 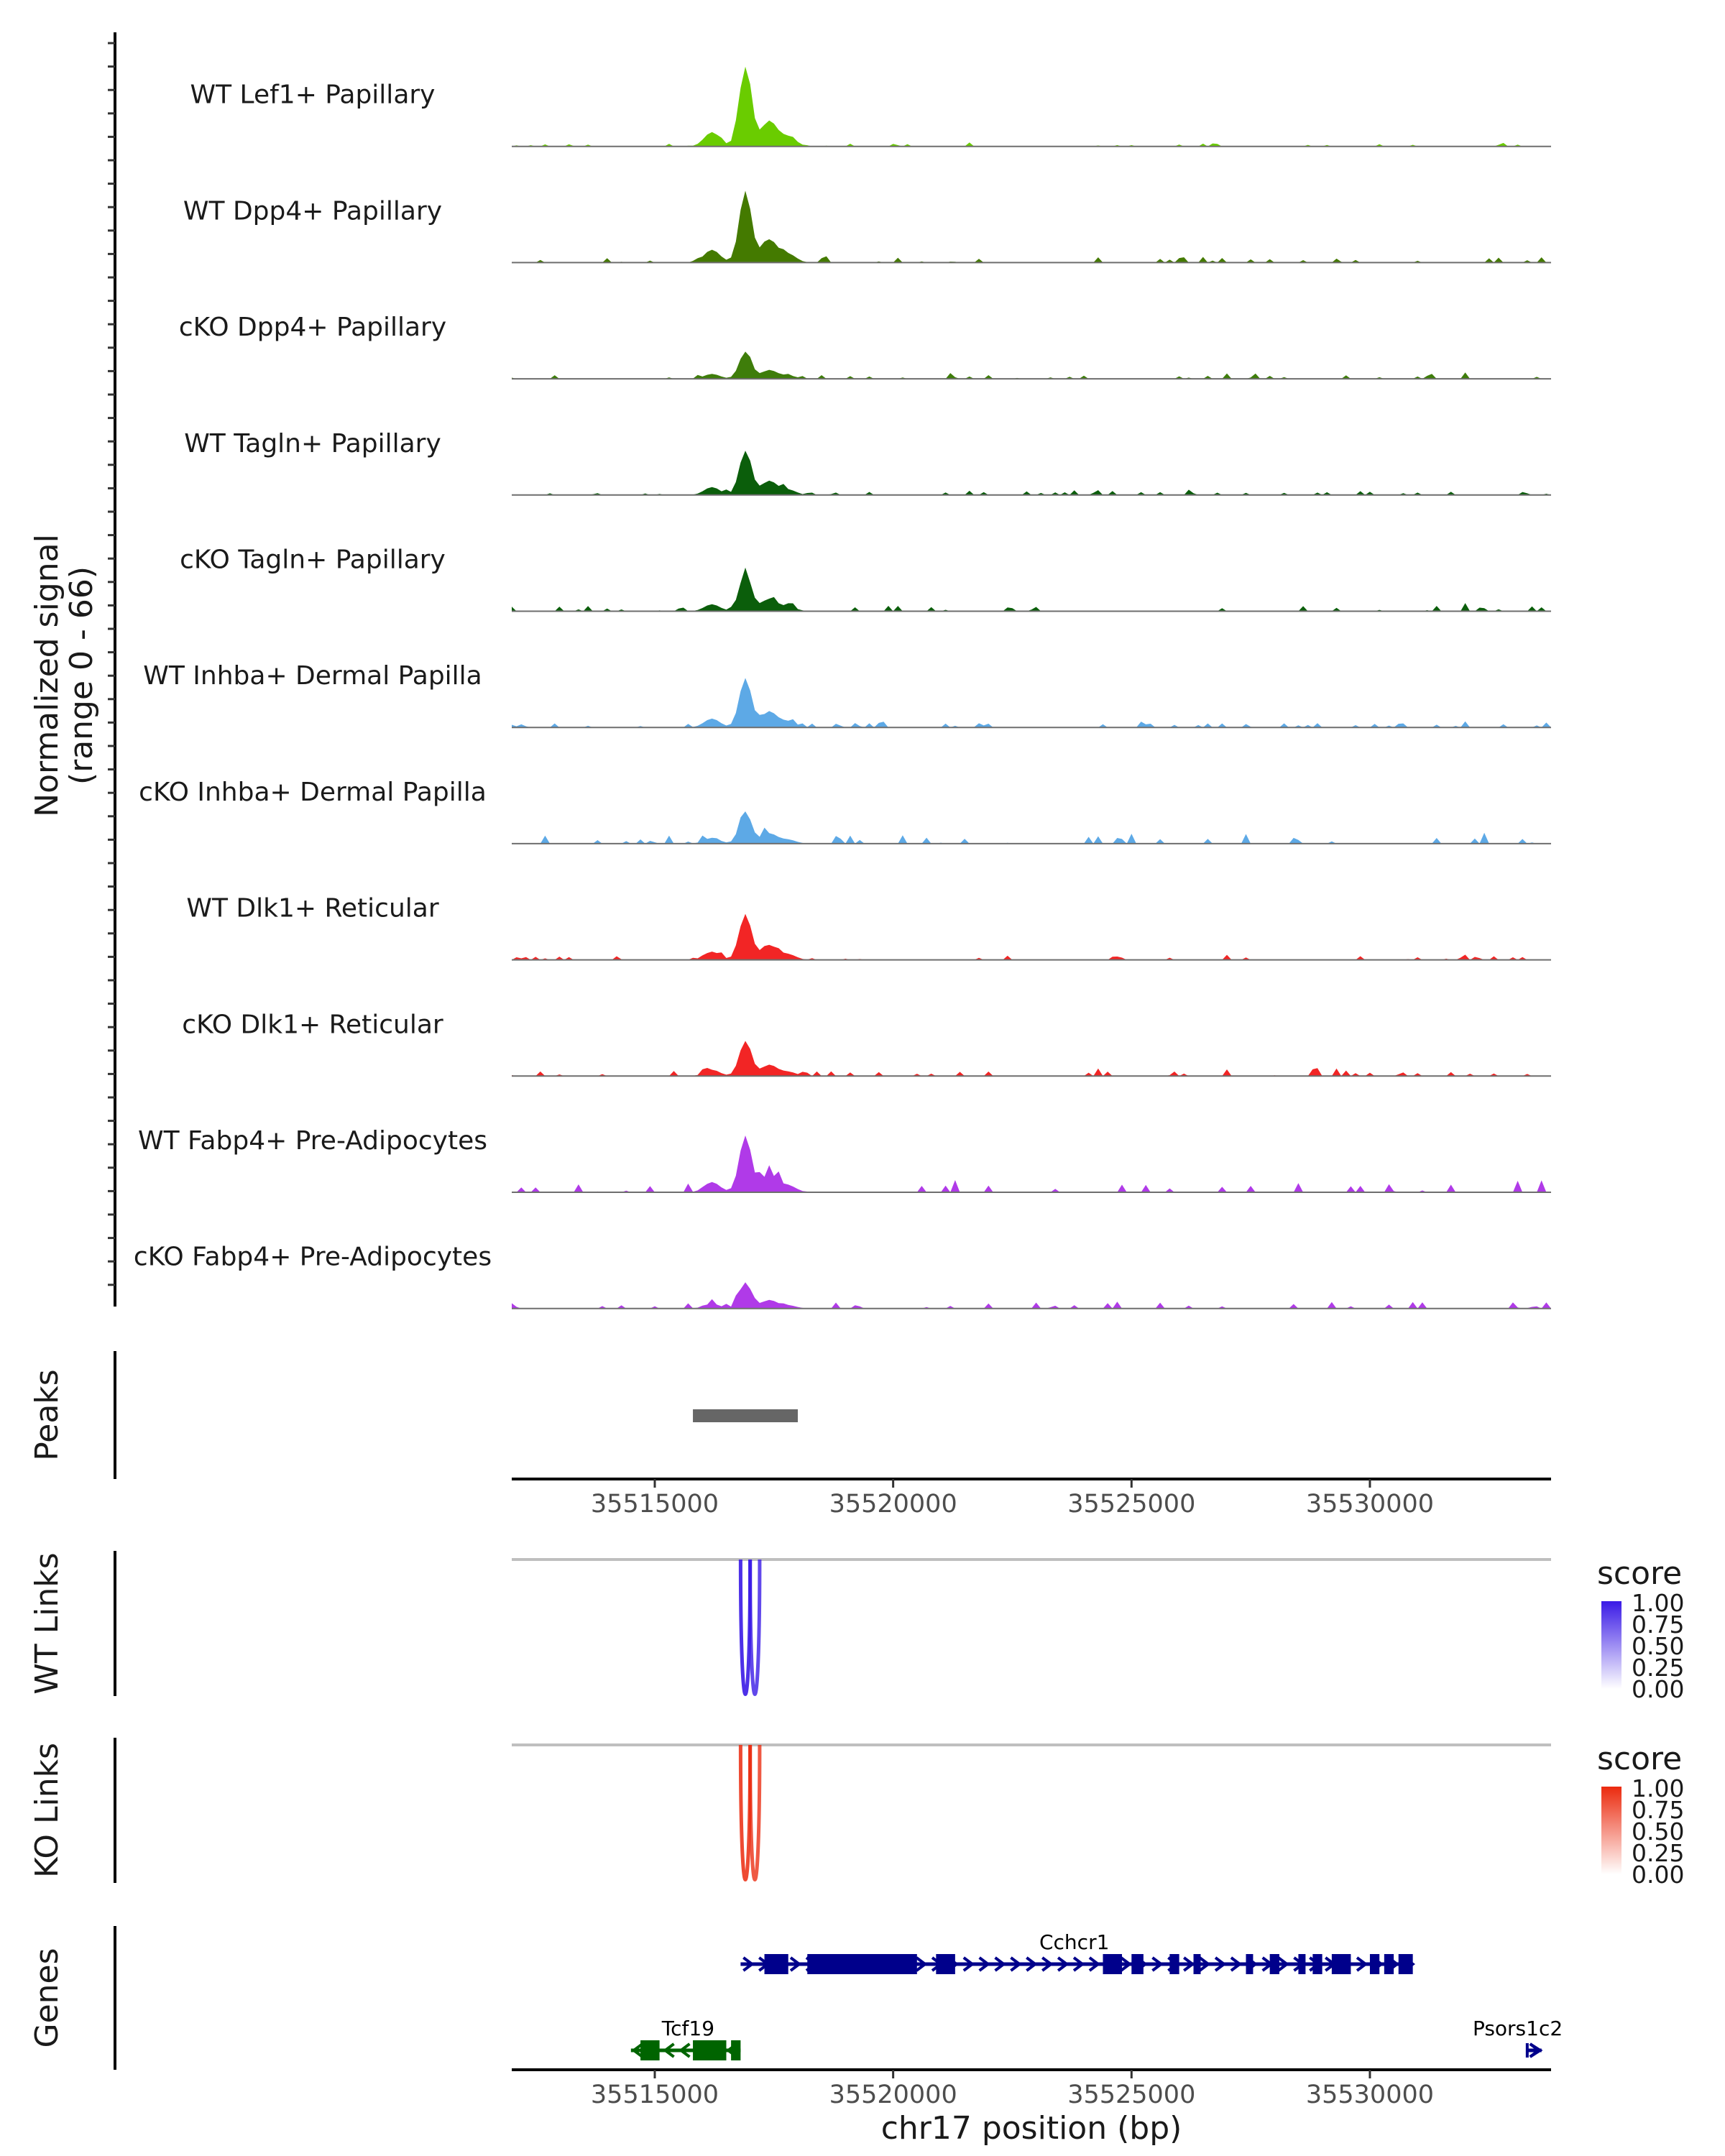 What do you see at coordinates (1611, 1831) in the screenshot?
I see `ko-legend-colorbar` at bounding box center [1611, 1831].